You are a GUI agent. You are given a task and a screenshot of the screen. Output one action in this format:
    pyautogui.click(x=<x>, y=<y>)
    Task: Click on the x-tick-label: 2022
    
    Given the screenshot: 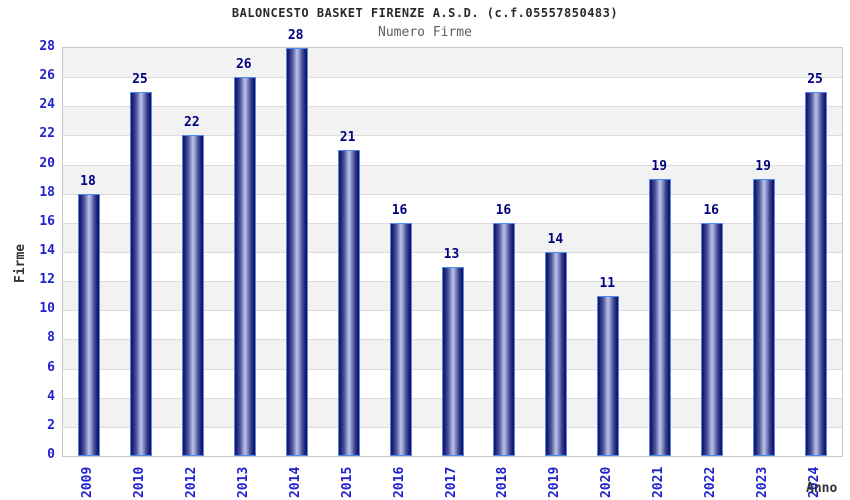 What is the action you would take?
    pyautogui.click(x=711, y=482)
    